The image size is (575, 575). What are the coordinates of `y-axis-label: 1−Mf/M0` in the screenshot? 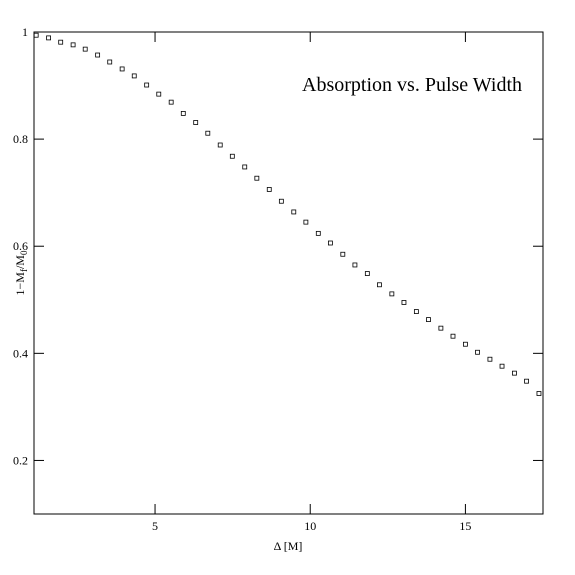 It's located at (21, 272).